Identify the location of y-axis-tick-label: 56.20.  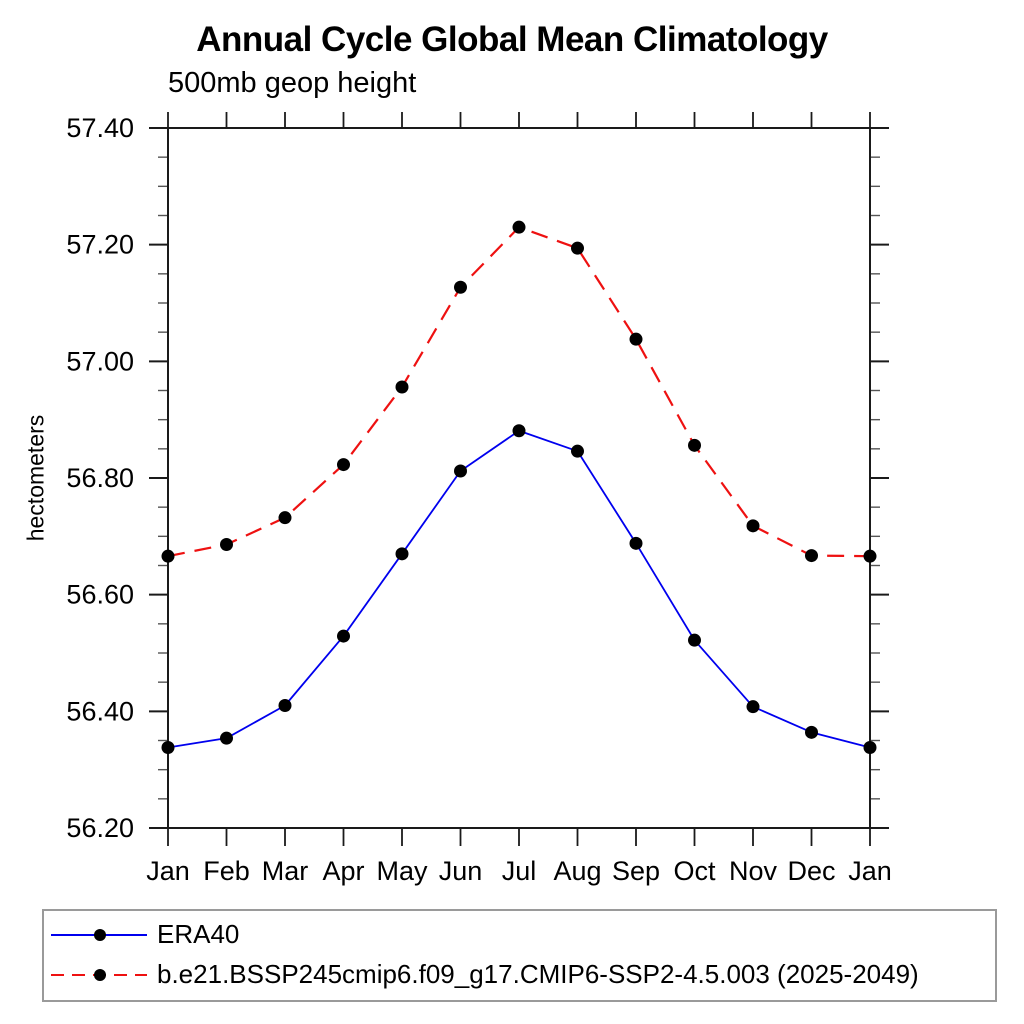
(100, 828).